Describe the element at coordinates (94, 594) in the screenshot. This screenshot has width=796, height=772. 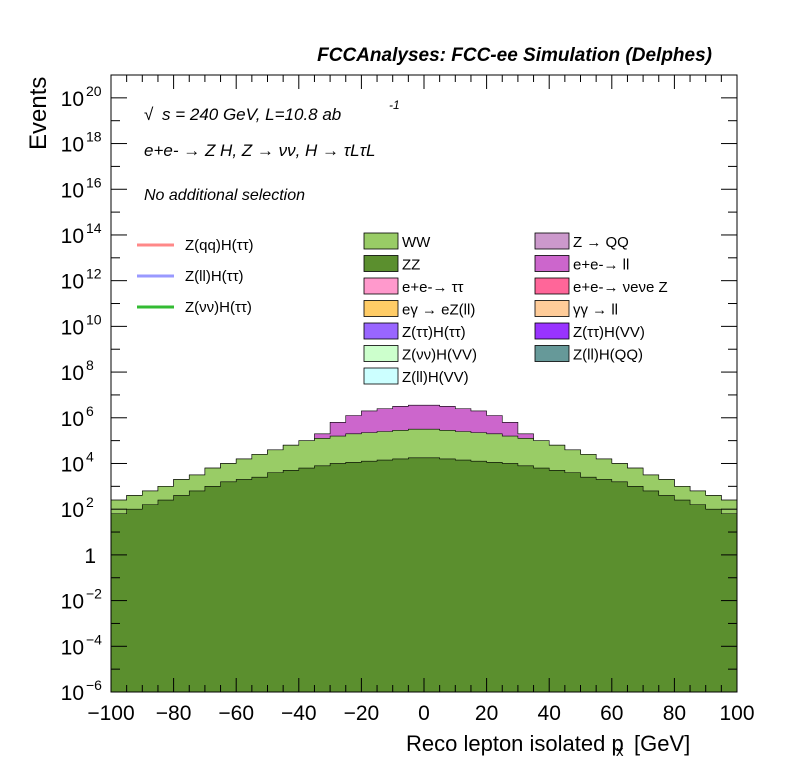
I see `y-tick-label-exp: −2` at that location.